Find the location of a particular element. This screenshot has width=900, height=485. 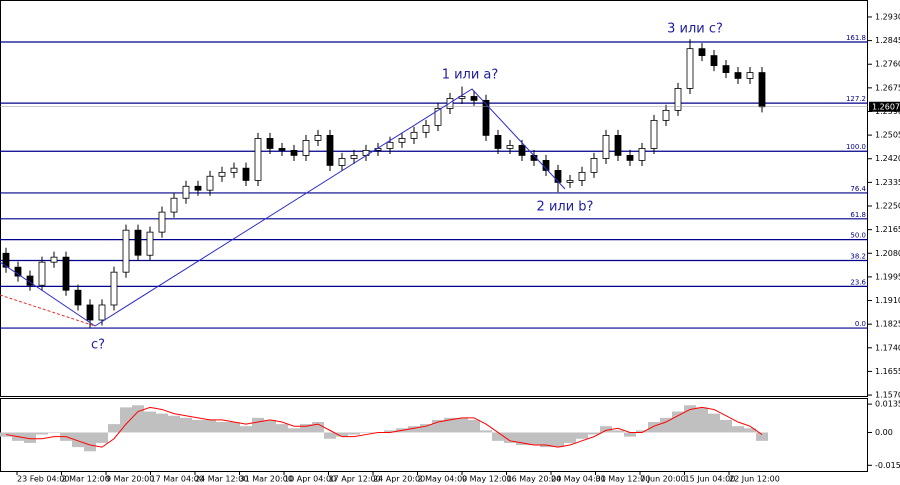

x-tick-label: 10 Apr 04:00 is located at coordinates (310, 479).